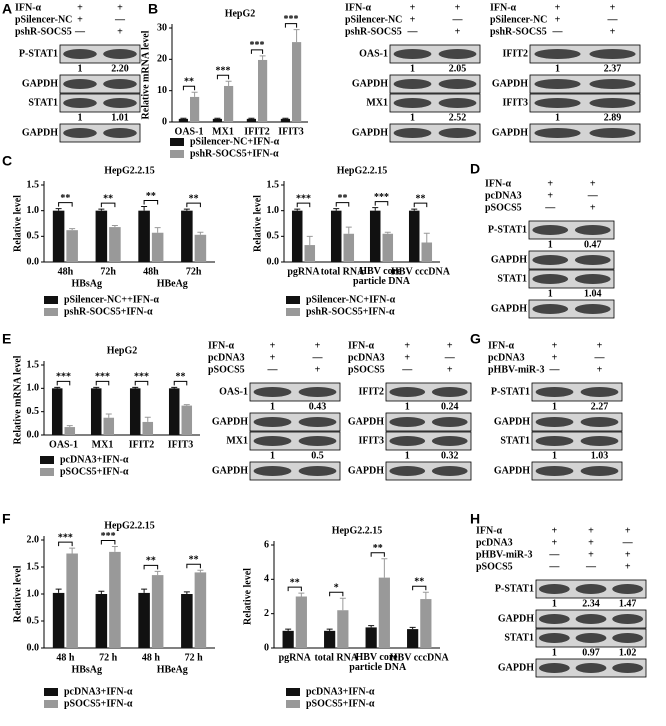 This screenshot has height=726, width=666. What do you see at coordinates (164, 121) in the screenshot?
I see `y-tick-label: 0` at bounding box center [164, 121].